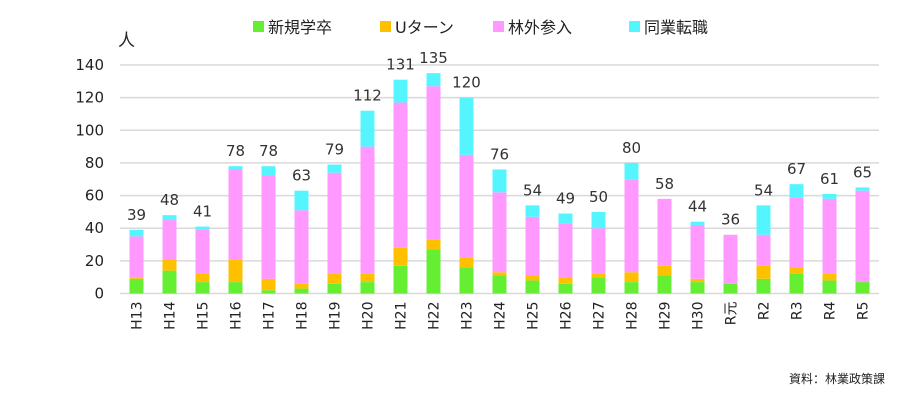 This screenshot has width=900, height=414. Describe the element at coordinates (501, 315) in the screenshot. I see `x-tick-label: H24` at that location.